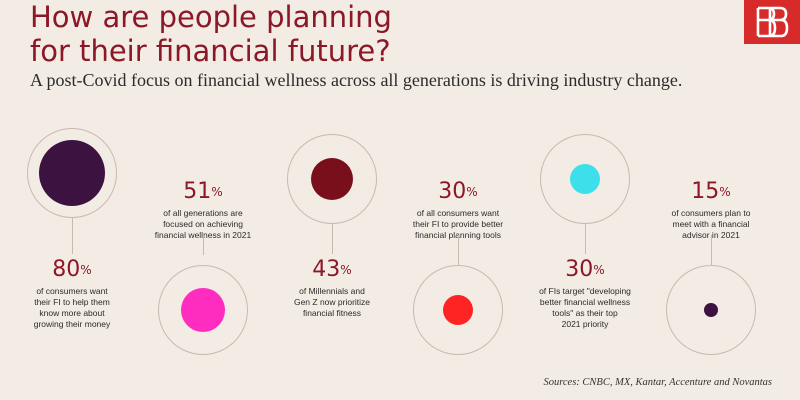 This screenshot has width=800, height=400. Describe the element at coordinates (72, 269) in the screenshot. I see `stat-value: 80%` at that location.